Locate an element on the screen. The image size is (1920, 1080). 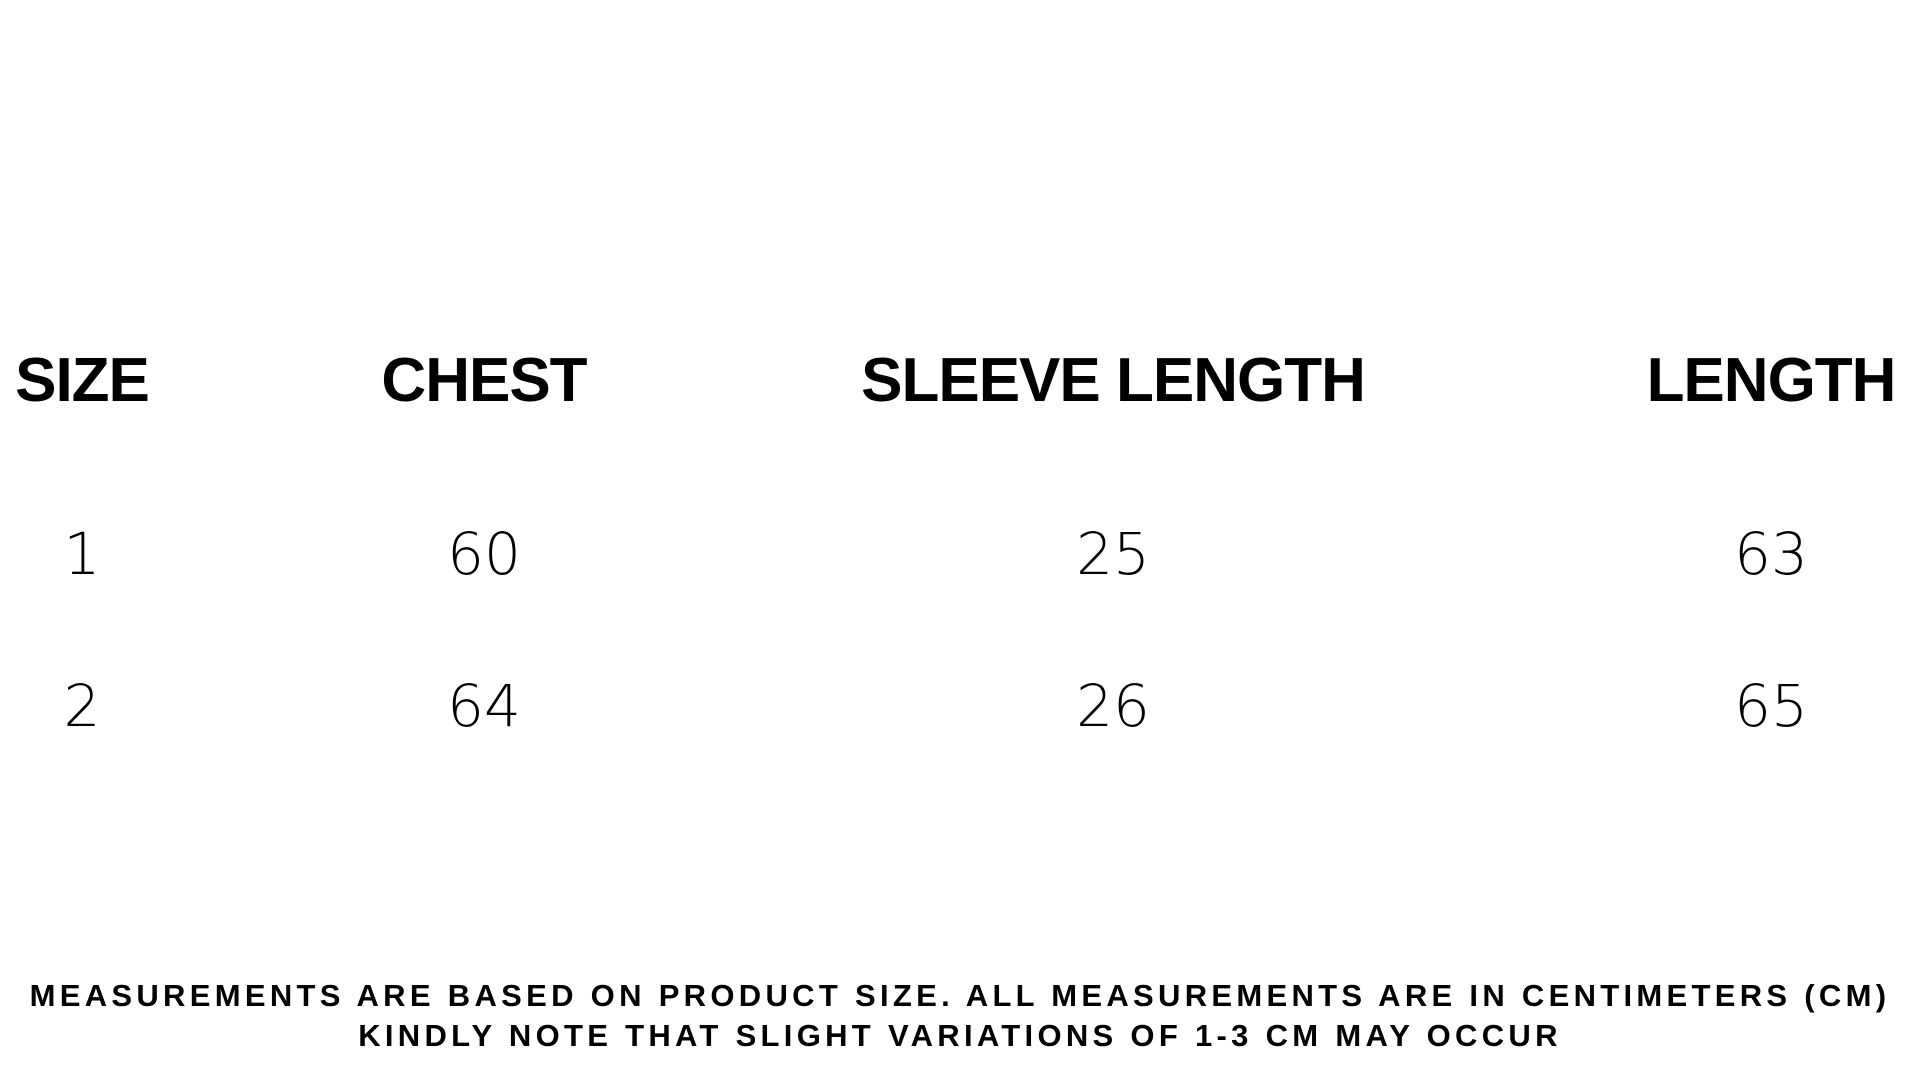
cell-size: 2 is located at coordinates (82, 706).